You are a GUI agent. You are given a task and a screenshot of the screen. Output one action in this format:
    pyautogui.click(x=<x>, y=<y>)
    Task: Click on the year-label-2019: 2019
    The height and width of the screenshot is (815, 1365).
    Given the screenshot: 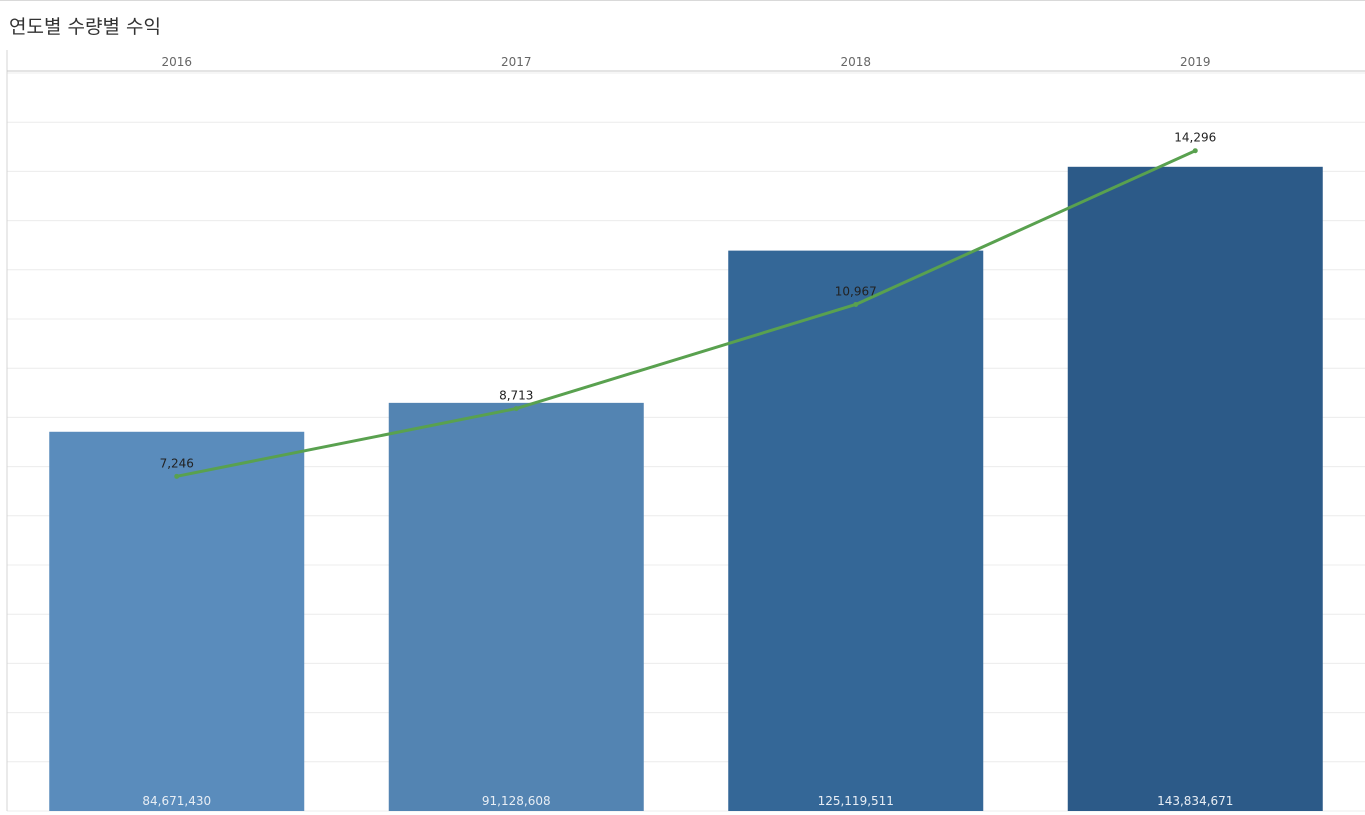 What is the action you would take?
    pyautogui.click(x=1195, y=62)
    